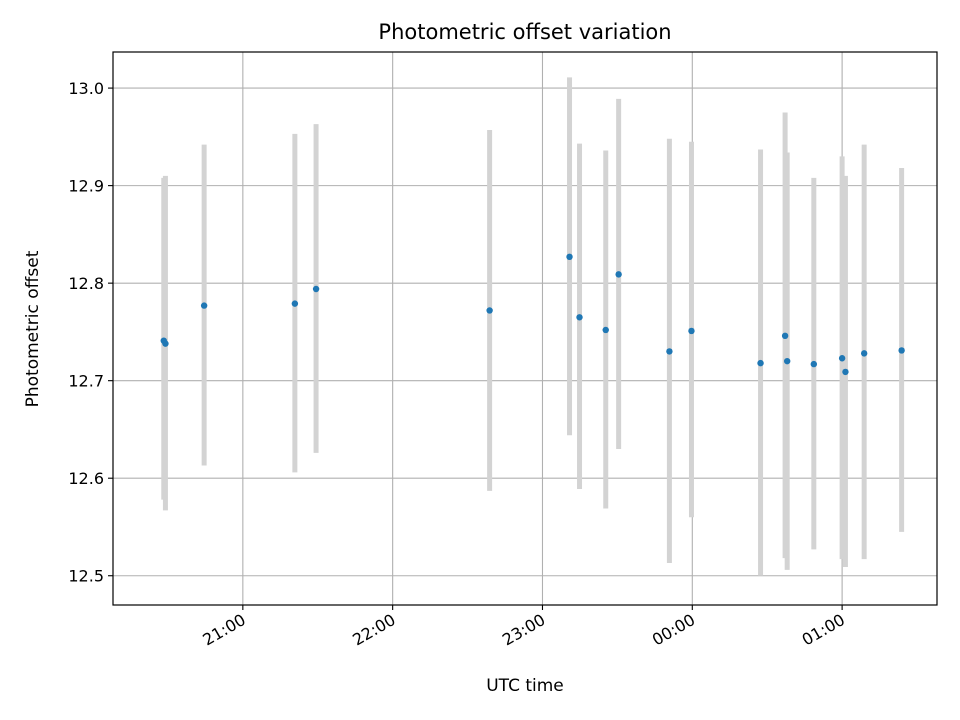 The height and width of the screenshot is (720, 960). What do you see at coordinates (673, 630) in the screenshot?
I see `x-tick-label: 00:00` at bounding box center [673, 630].